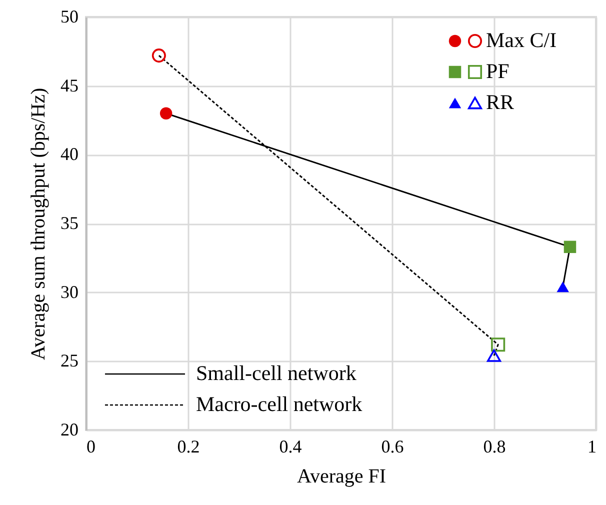 This screenshot has height=505, width=606. I want to click on x-tick-label: 0, so click(91, 446).